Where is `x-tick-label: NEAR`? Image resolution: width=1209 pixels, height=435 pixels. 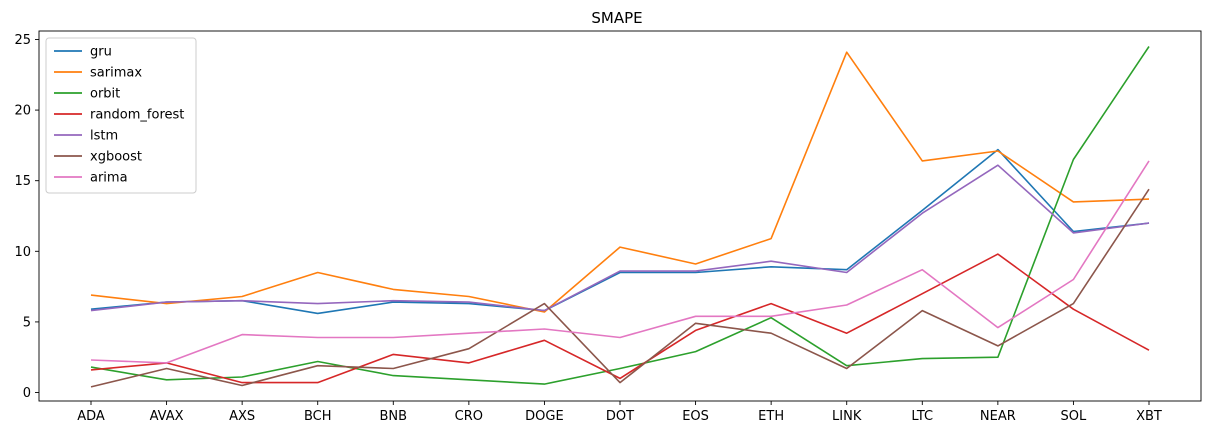 x-tick-label: NEAR is located at coordinates (998, 416).